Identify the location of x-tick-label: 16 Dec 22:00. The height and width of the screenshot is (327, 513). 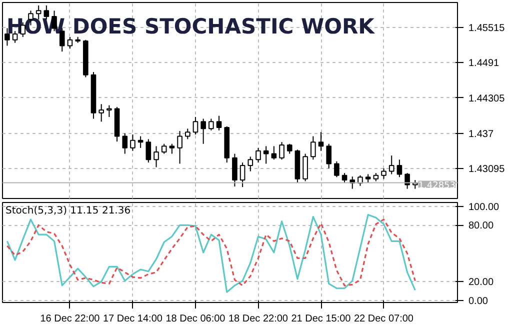
(70, 319).